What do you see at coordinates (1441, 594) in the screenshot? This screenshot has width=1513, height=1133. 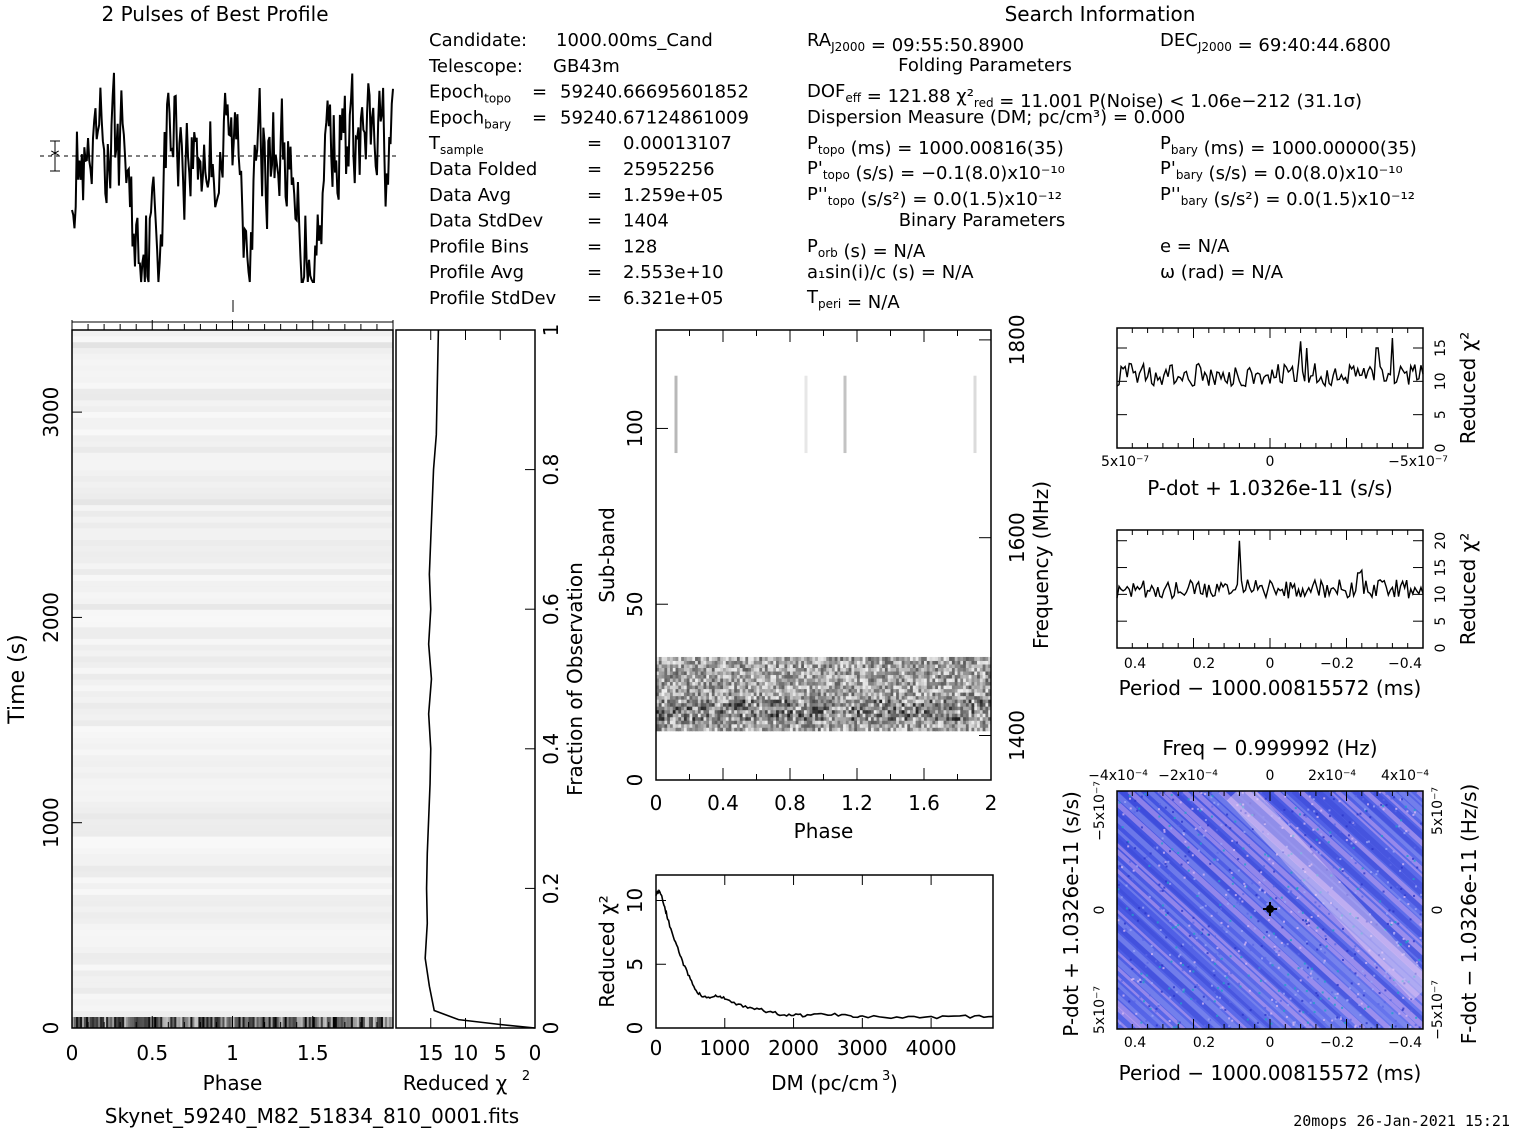 I see `y-tick-label: 10` at bounding box center [1441, 594].